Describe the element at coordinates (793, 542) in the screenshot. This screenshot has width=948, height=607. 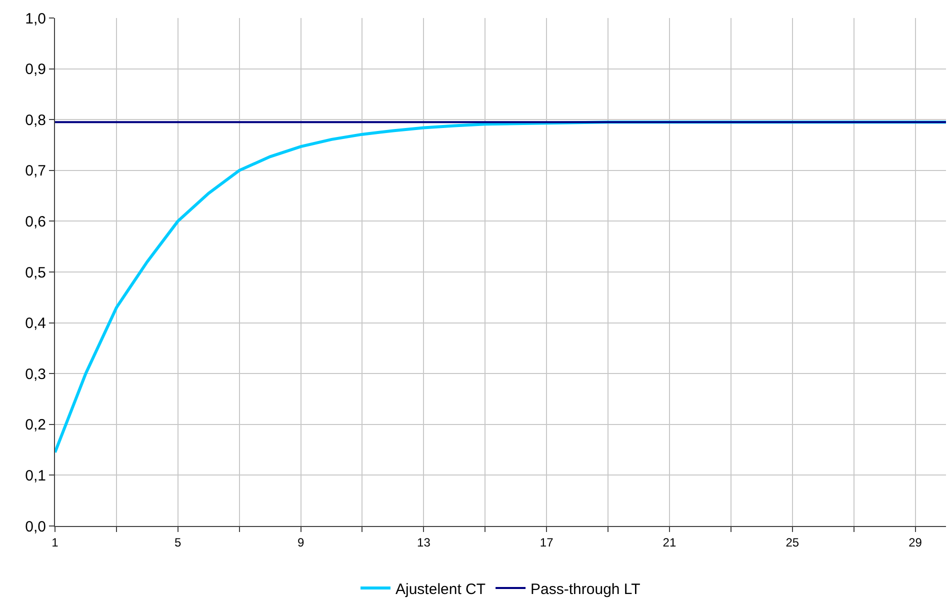
I see `x-tick-label: 25` at that location.